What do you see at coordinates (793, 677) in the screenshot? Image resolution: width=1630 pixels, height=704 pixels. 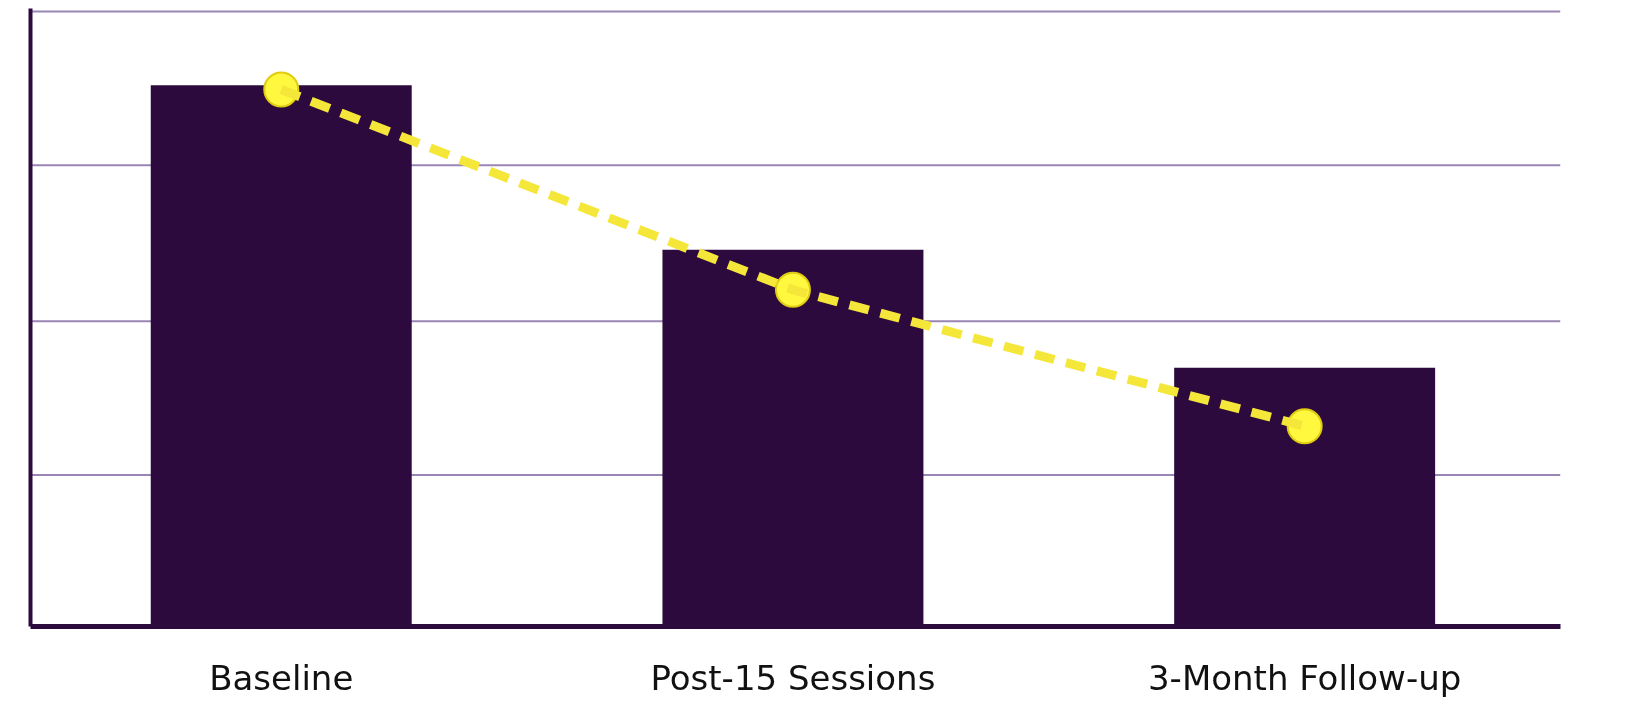 I see `x-tick-label: Post-15 Sessions` at bounding box center [793, 677].